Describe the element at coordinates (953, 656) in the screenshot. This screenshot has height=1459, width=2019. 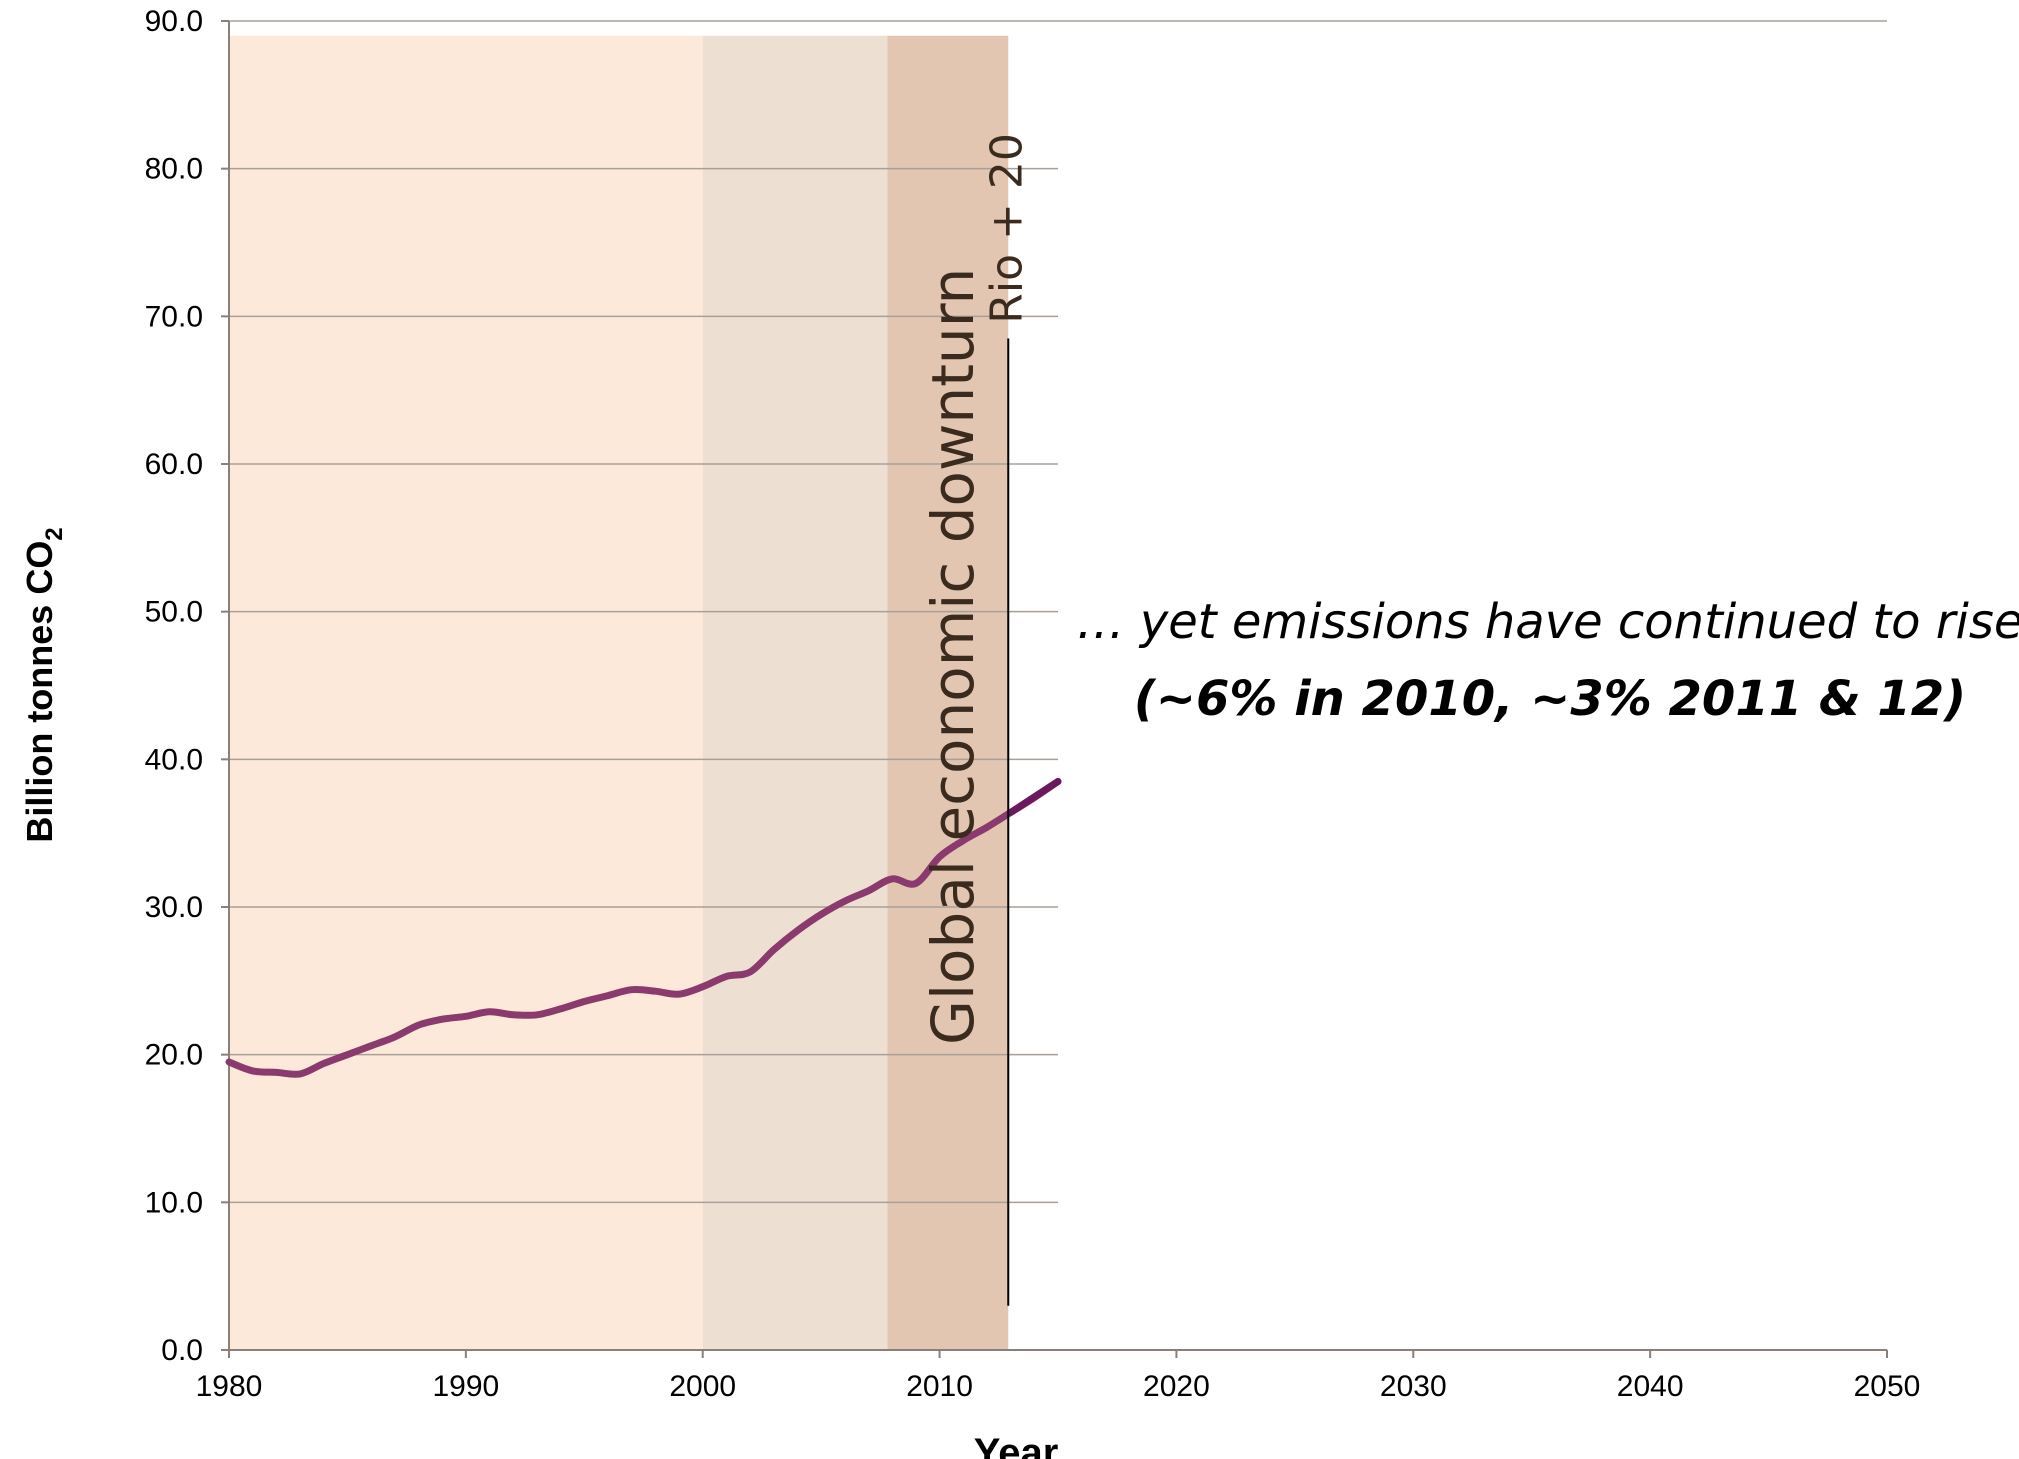
I see `downturn-annotation: Global economic downturn` at that location.